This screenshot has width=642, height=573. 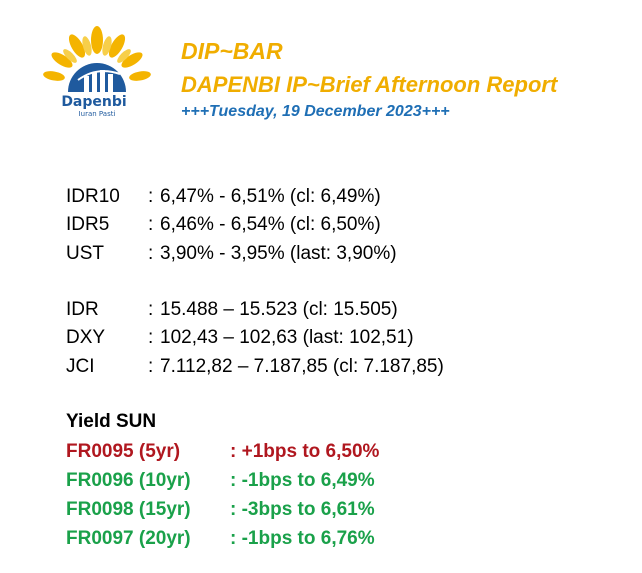 I want to click on sunburst-logo-icon, so click(x=97, y=59).